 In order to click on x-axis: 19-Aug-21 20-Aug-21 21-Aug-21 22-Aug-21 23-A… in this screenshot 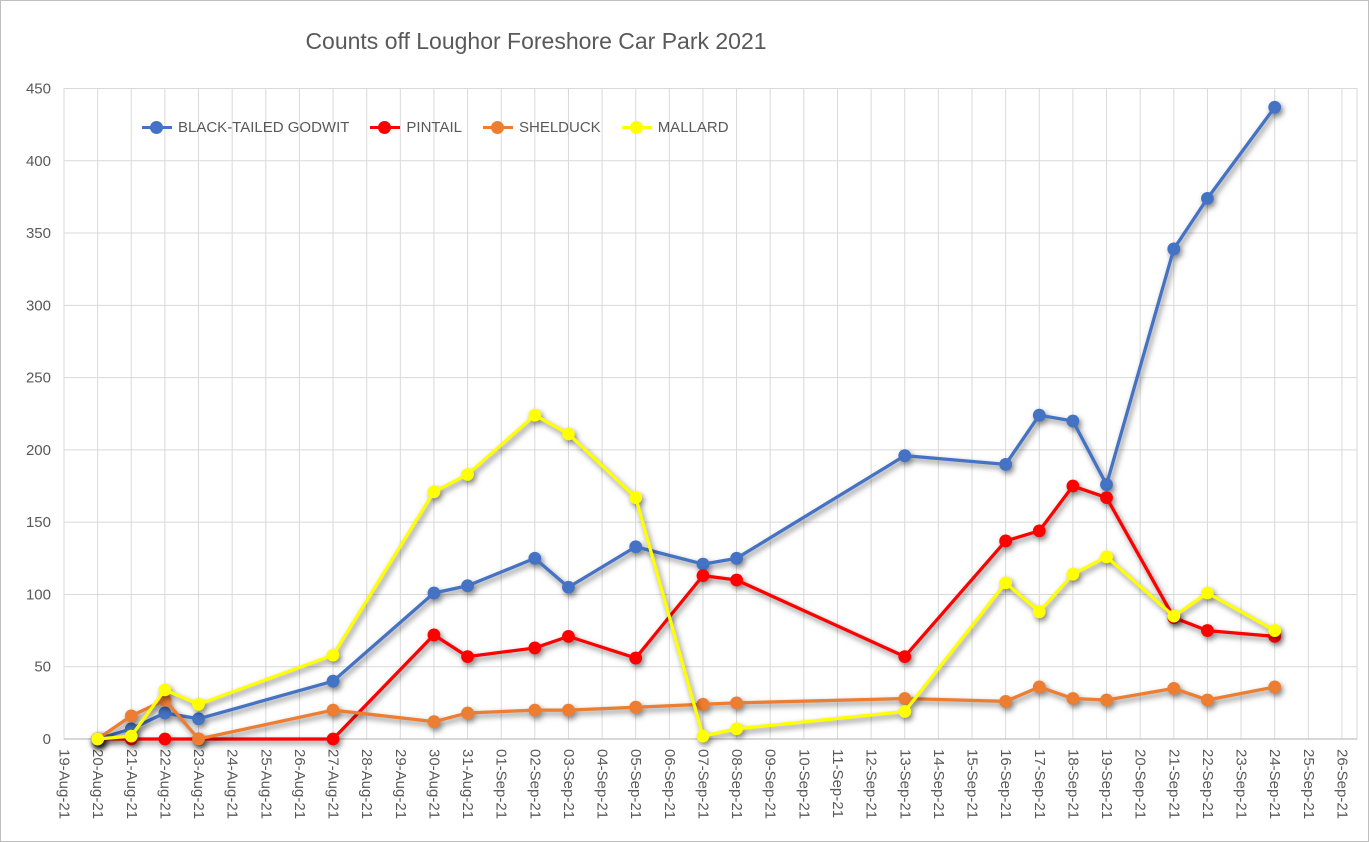, I will do `click(703, 784)`.